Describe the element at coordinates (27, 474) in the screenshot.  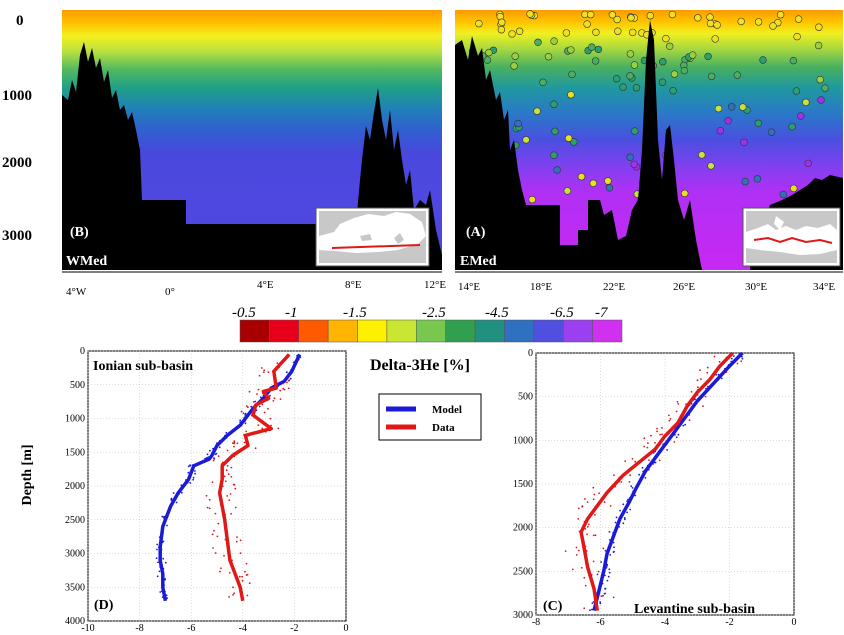
I see `profiles-ylabel: Depth [m]` at that location.